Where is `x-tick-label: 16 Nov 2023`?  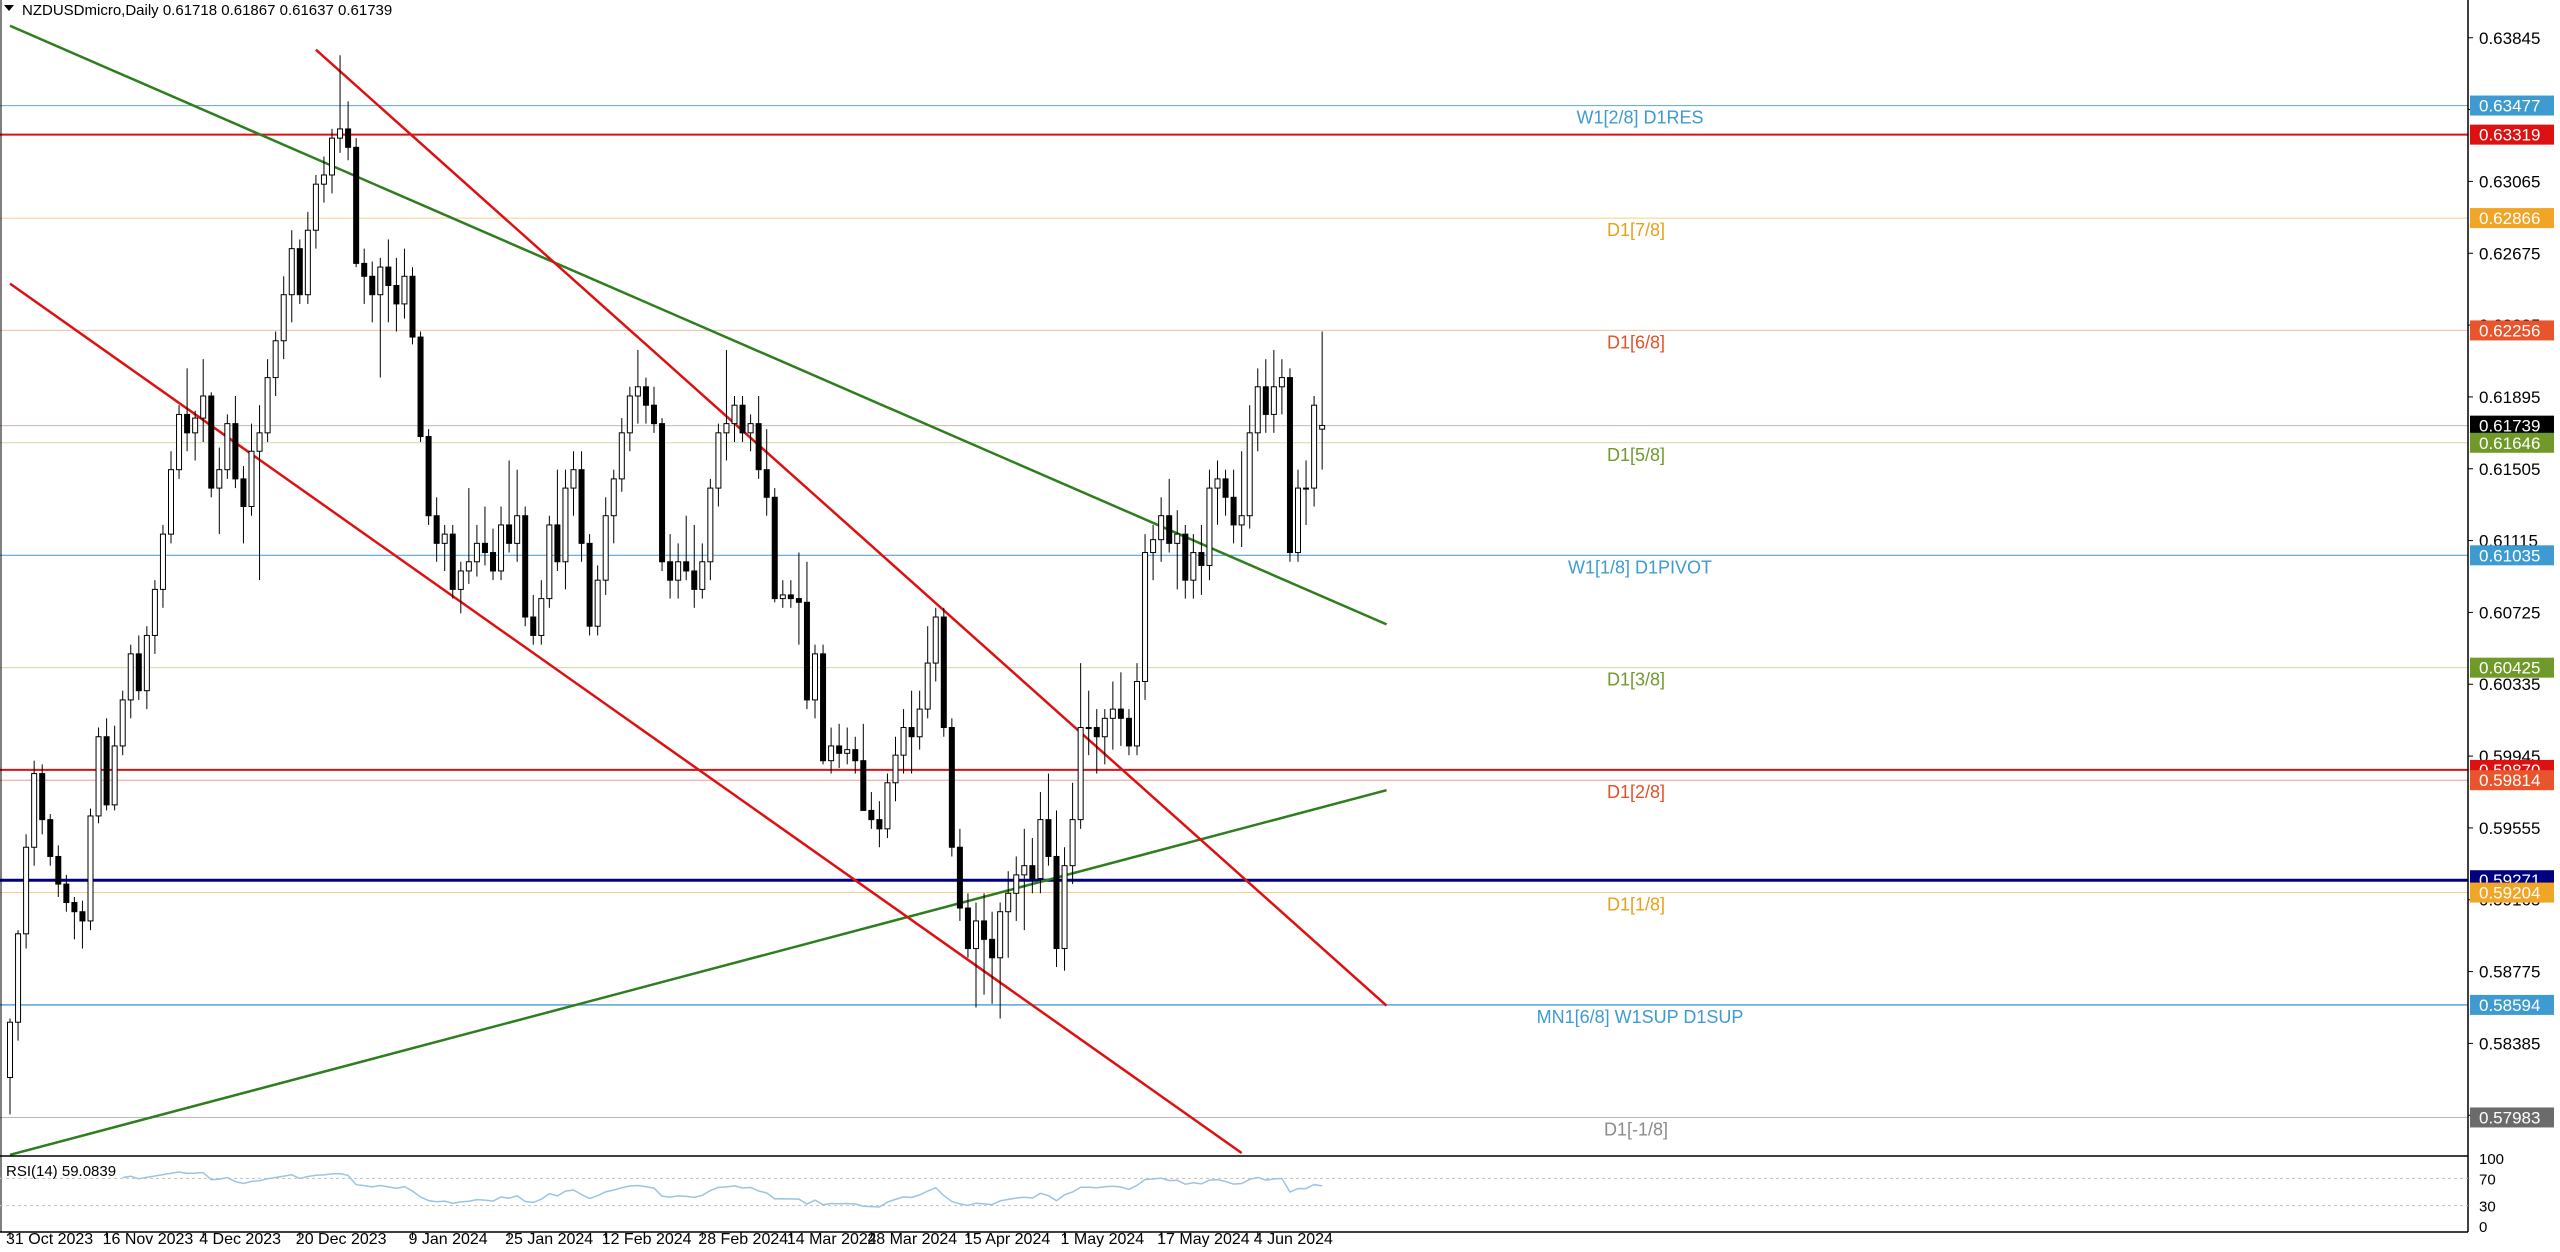
x-tick-label: 16 Nov 2023 is located at coordinates (148, 1239).